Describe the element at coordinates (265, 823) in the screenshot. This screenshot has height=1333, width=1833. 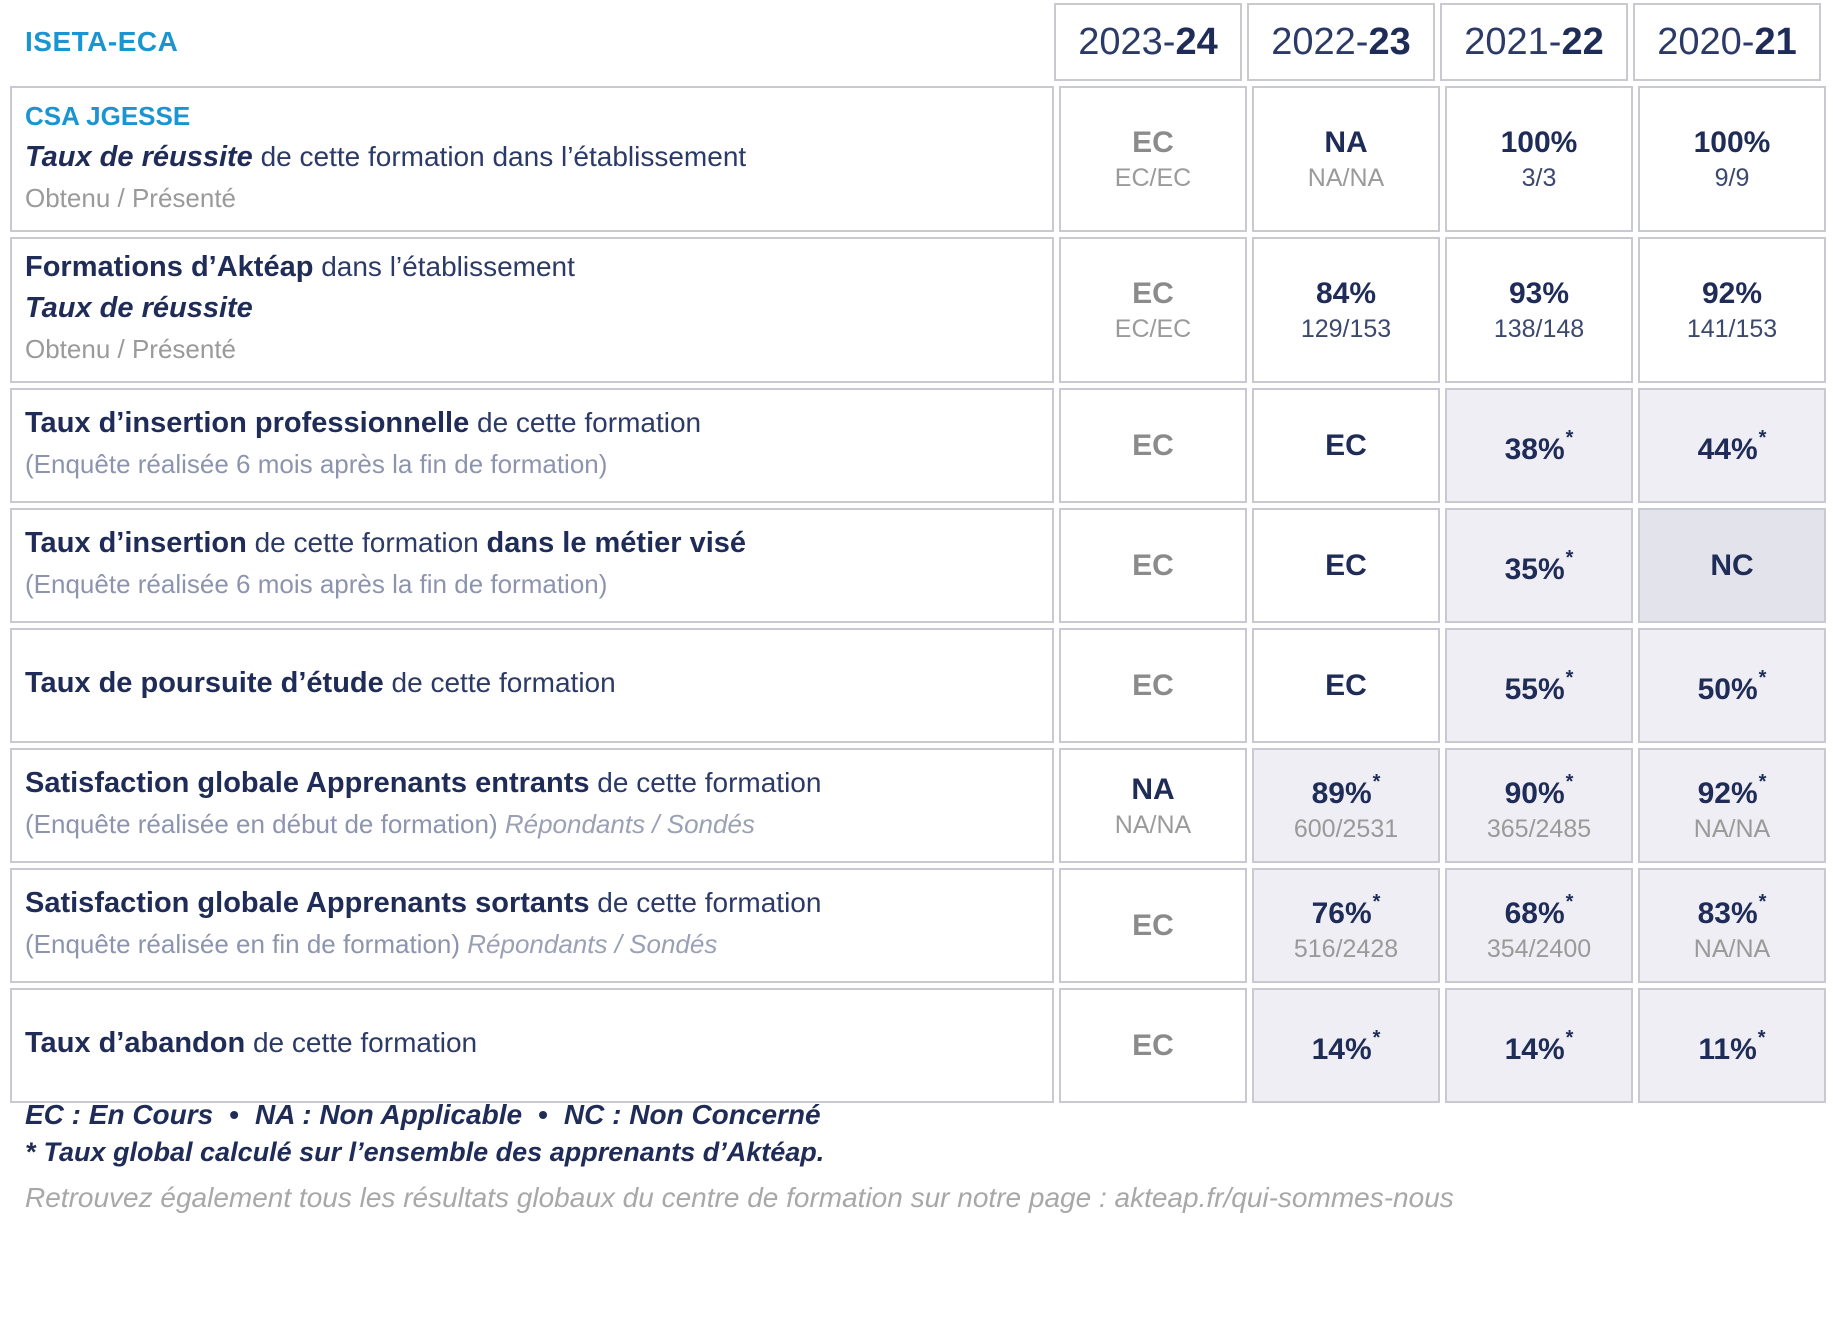
I see `label-segment: (Enquête réalisée en début de formation)` at that location.